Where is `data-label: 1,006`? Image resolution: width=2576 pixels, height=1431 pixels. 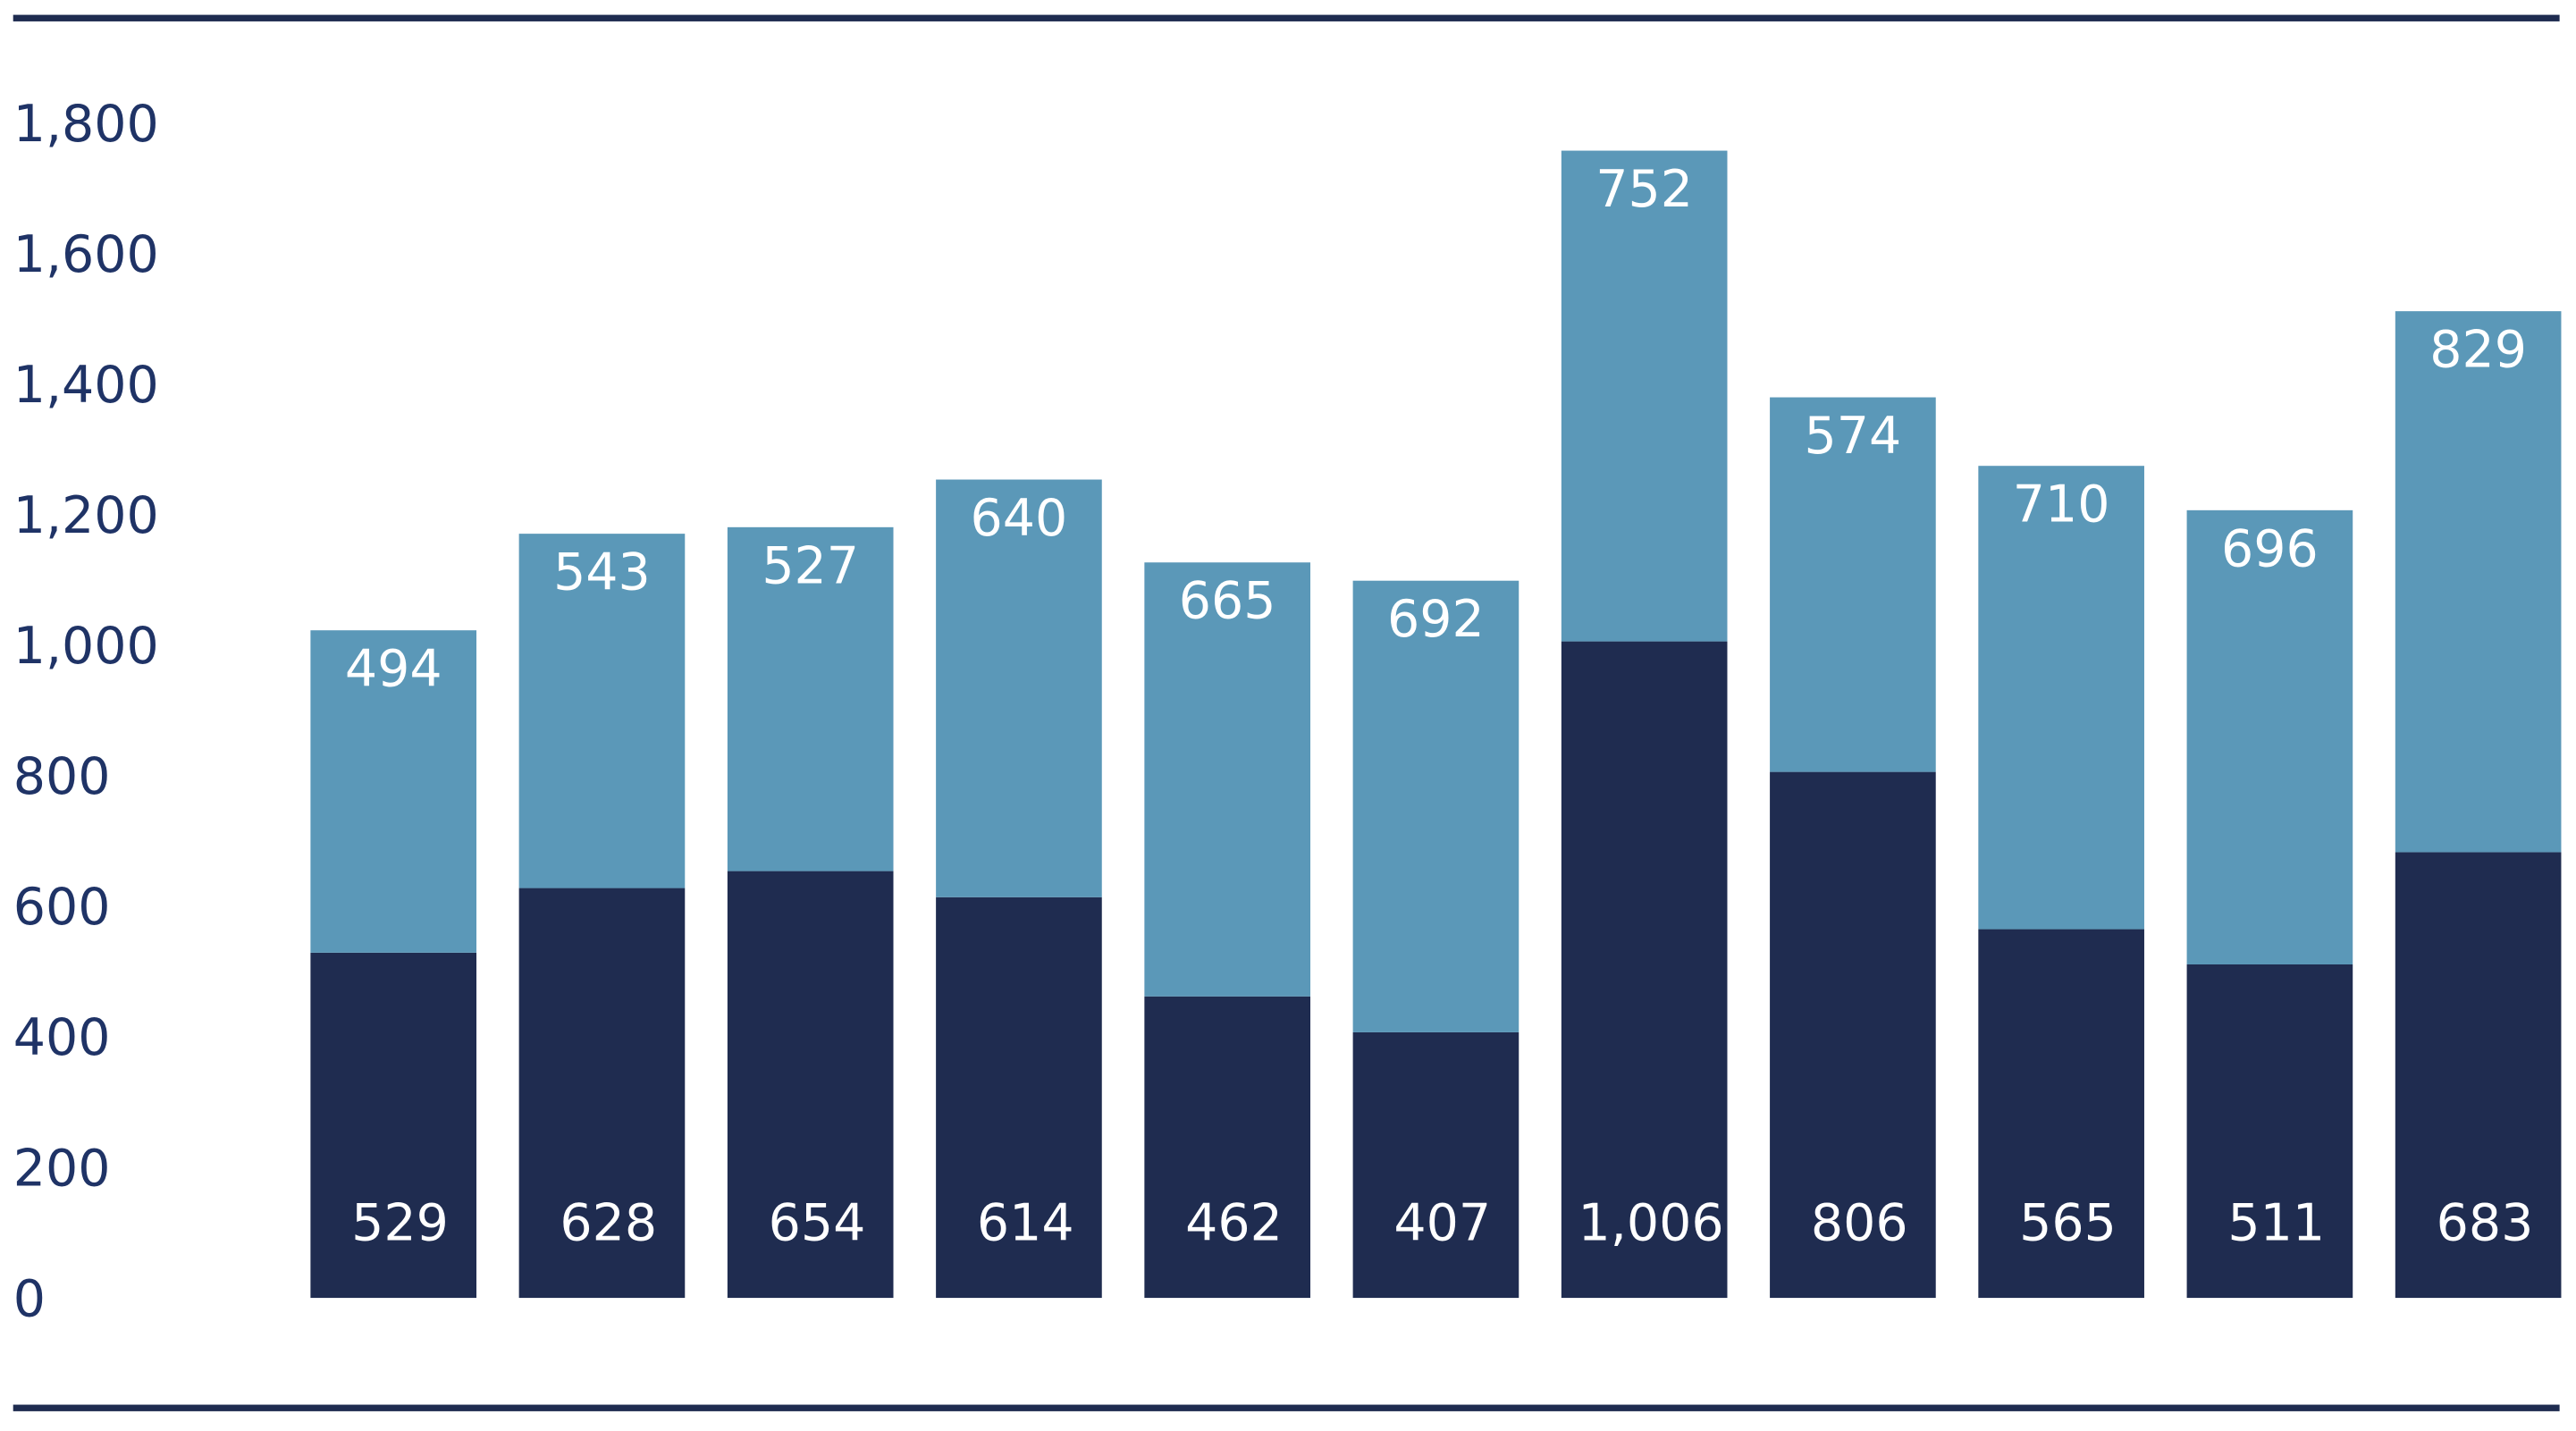 data-label: 1,006 is located at coordinates (1651, 1223).